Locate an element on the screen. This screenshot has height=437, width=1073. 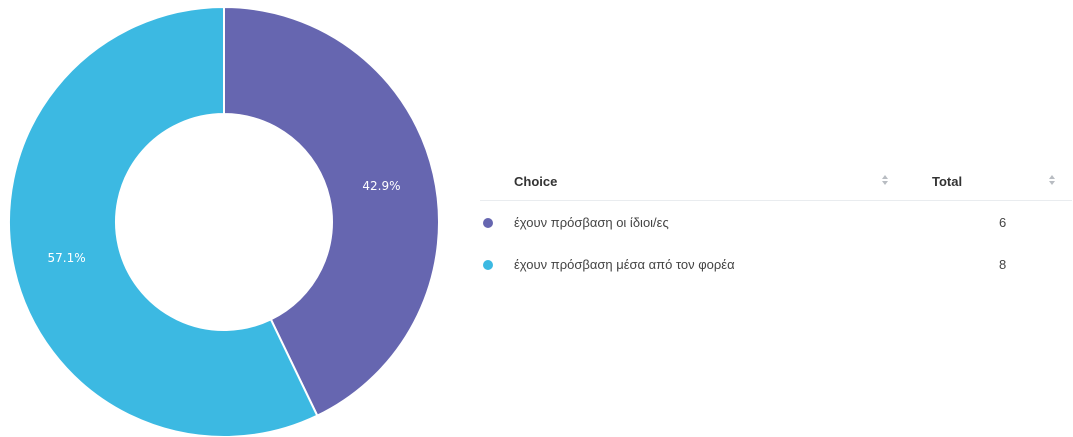
row-label: έχουν πρόσβαση οι ίδιοι/ες is located at coordinates (591, 222).